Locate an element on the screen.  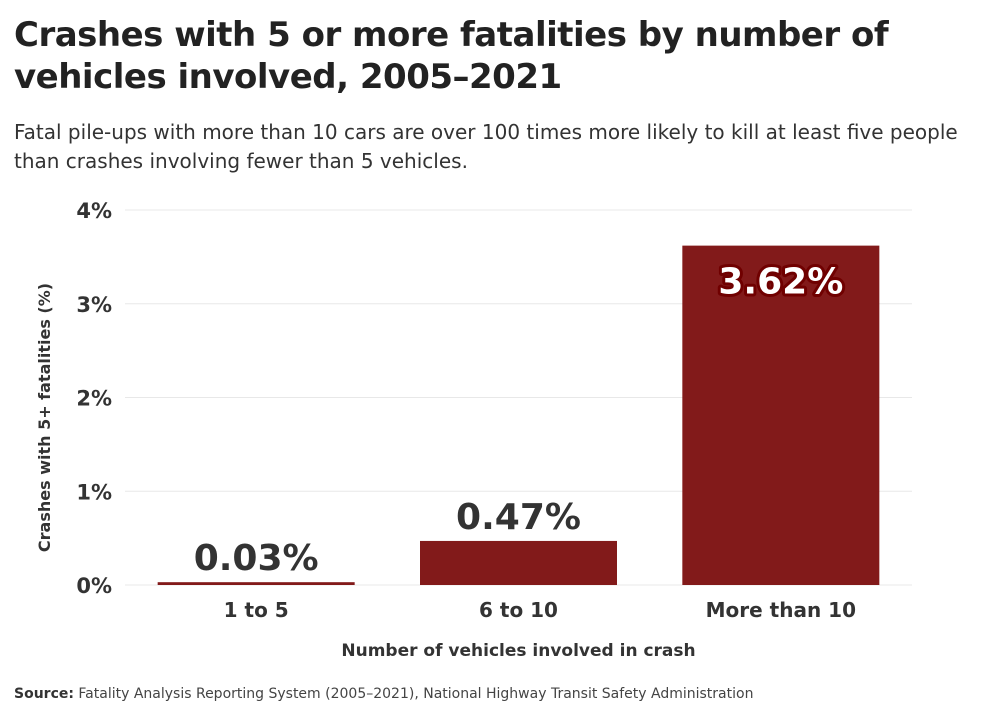
x-tick-label: More than 10 is located at coordinates (781, 610).